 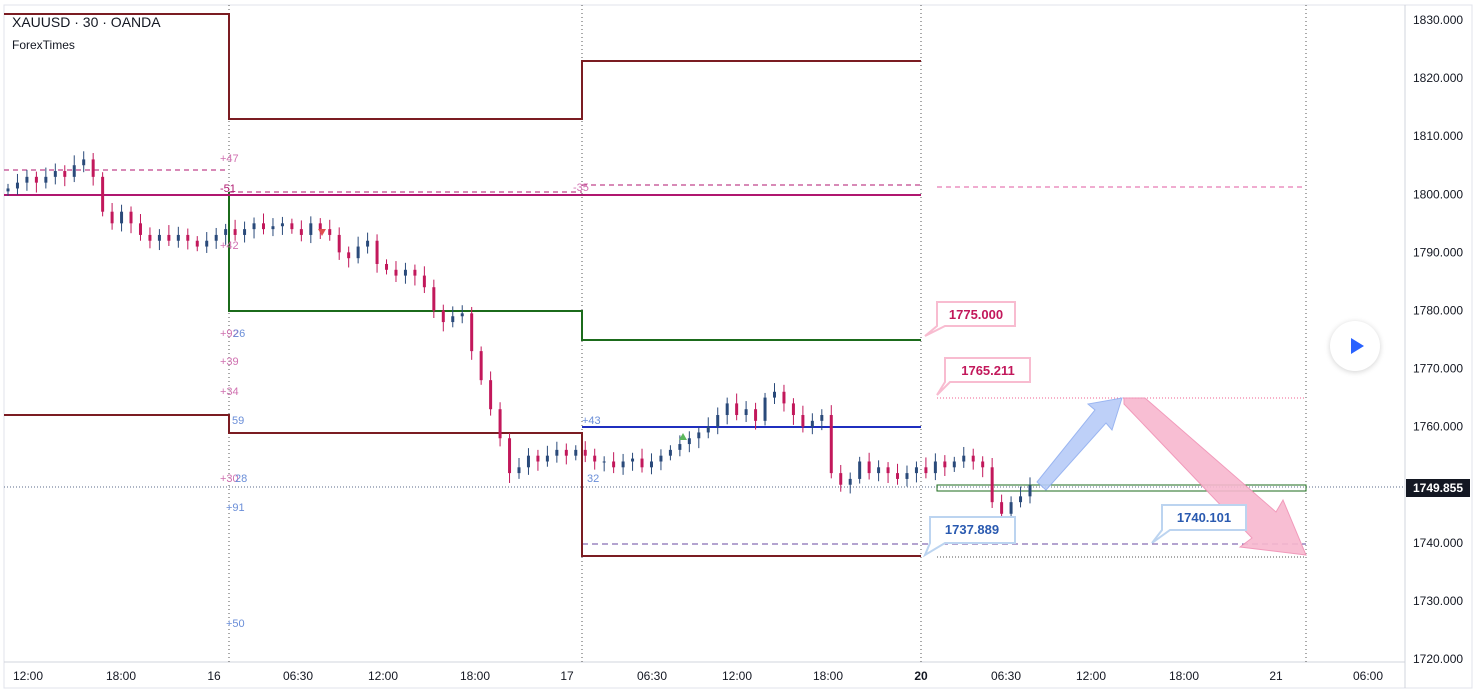 What do you see at coordinates (593, 479) in the screenshot?
I see `label-p32: 32` at bounding box center [593, 479].